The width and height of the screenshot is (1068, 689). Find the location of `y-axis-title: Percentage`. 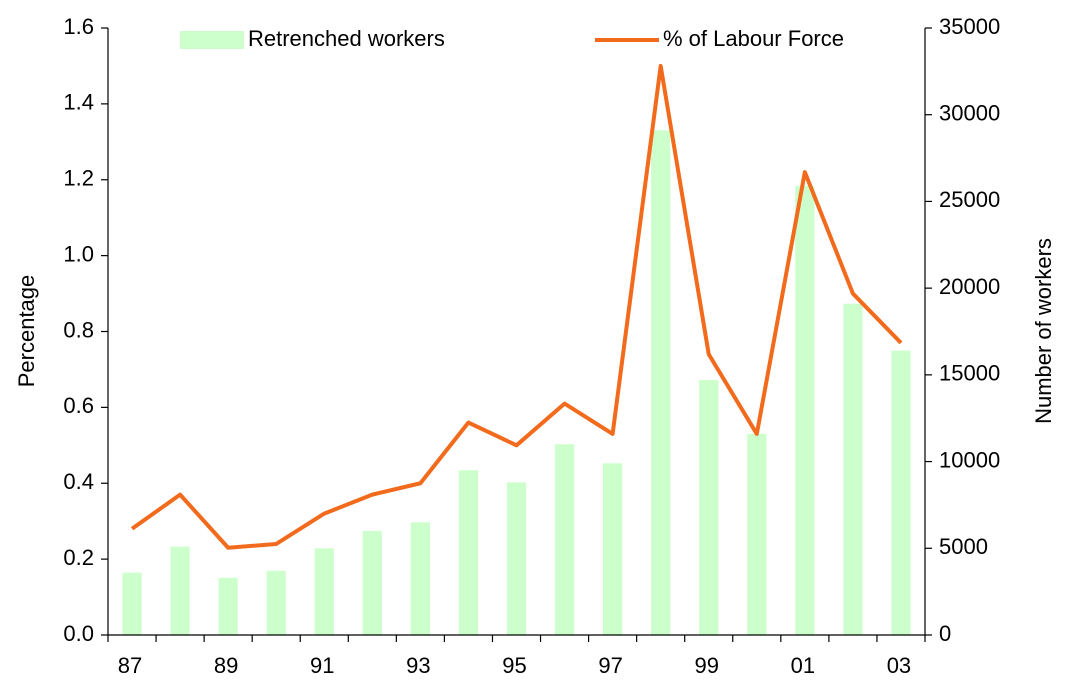

y-axis-title: Percentage is located at coordinates (26, 331).